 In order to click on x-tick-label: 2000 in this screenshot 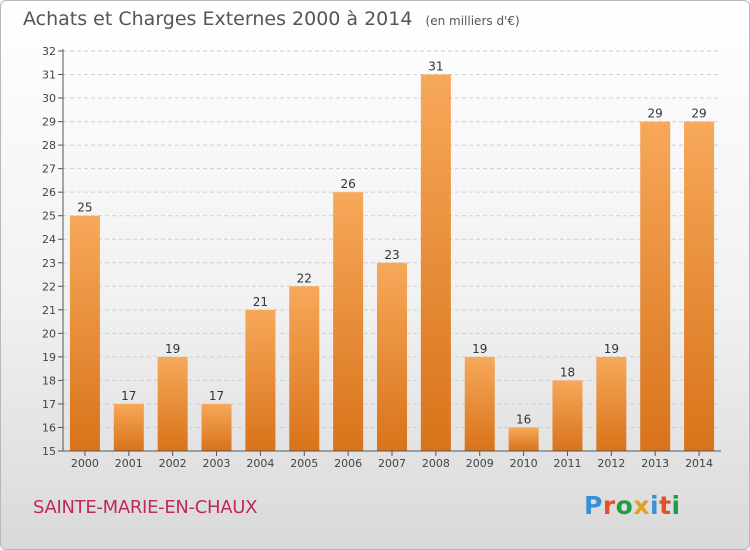, I will do `click(85, 463)`.